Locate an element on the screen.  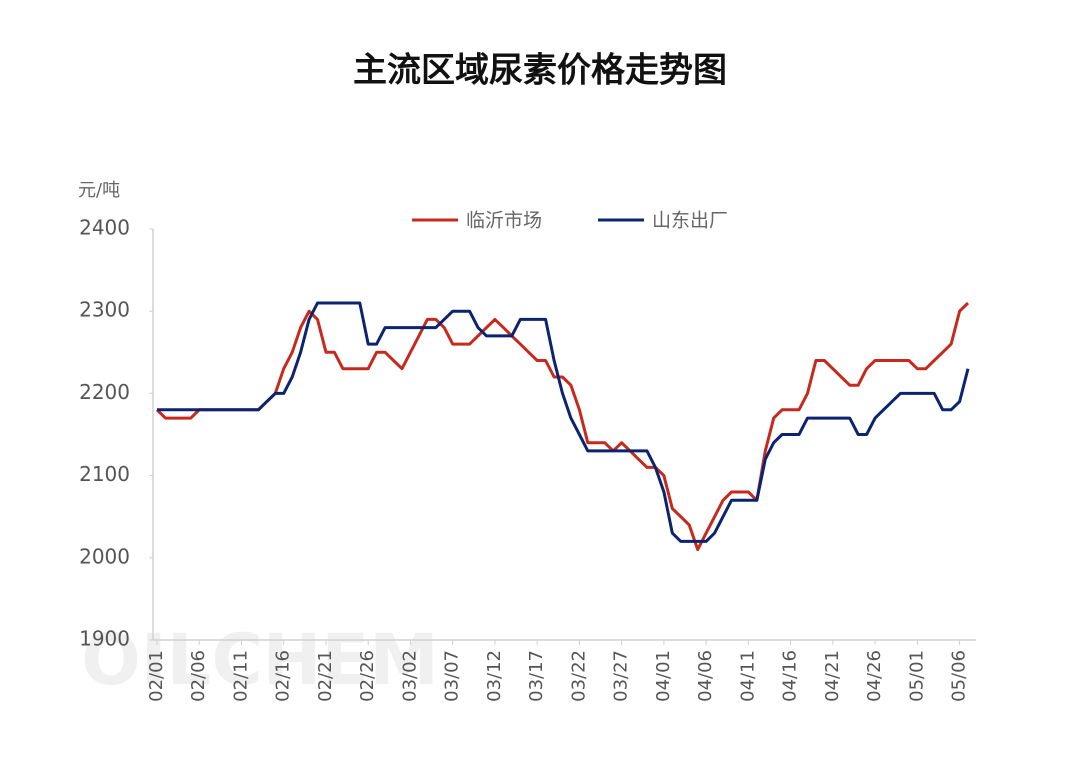
y-axis-label: 元/吨 is located at coordinates (99, 190).